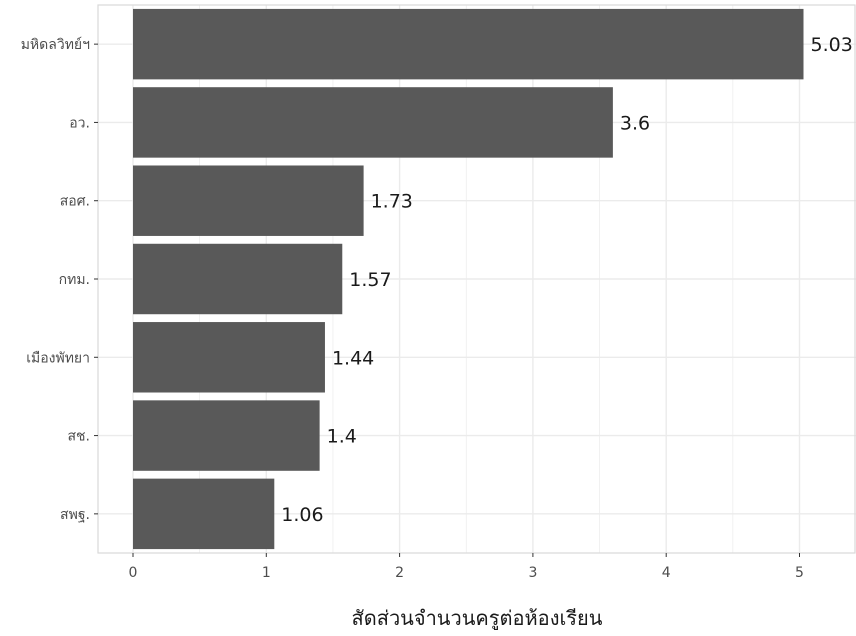  I want to click on data-label: 1.06, so click(302, 515).